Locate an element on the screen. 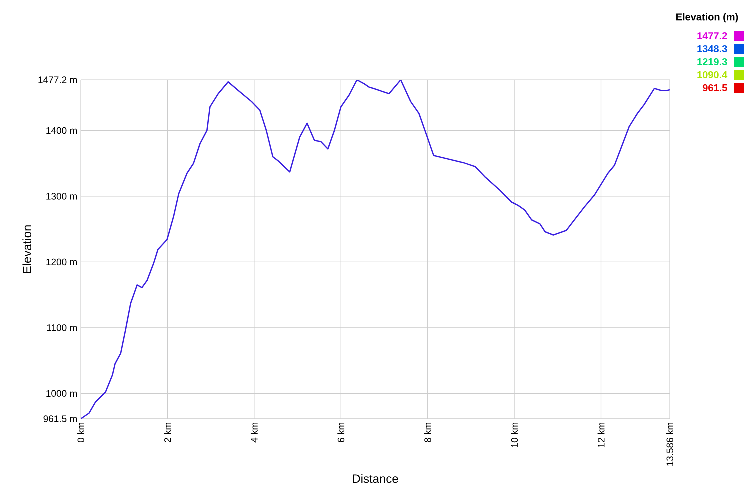  x-tick-label: 6 km is located at coordinates (341, 432).